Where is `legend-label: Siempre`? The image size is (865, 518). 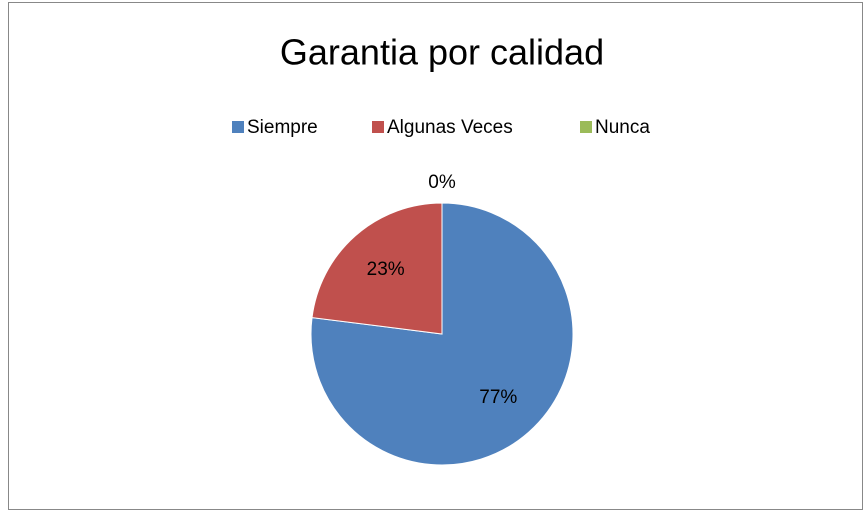
legend-label: Siempre is located at coordinates (282, 127).